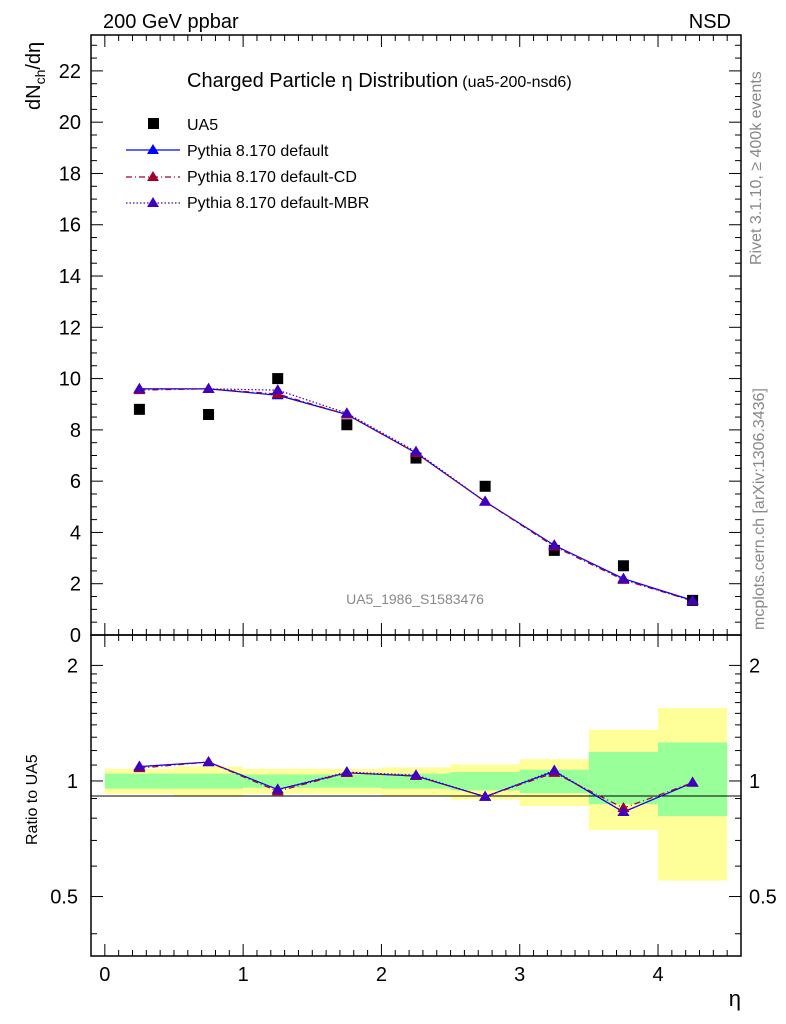 This screenshot has height=1024, width=786. Describe the element at coordinates (75, 482) in the screenshot. I see `main-y-tick-label: 6` at that location.